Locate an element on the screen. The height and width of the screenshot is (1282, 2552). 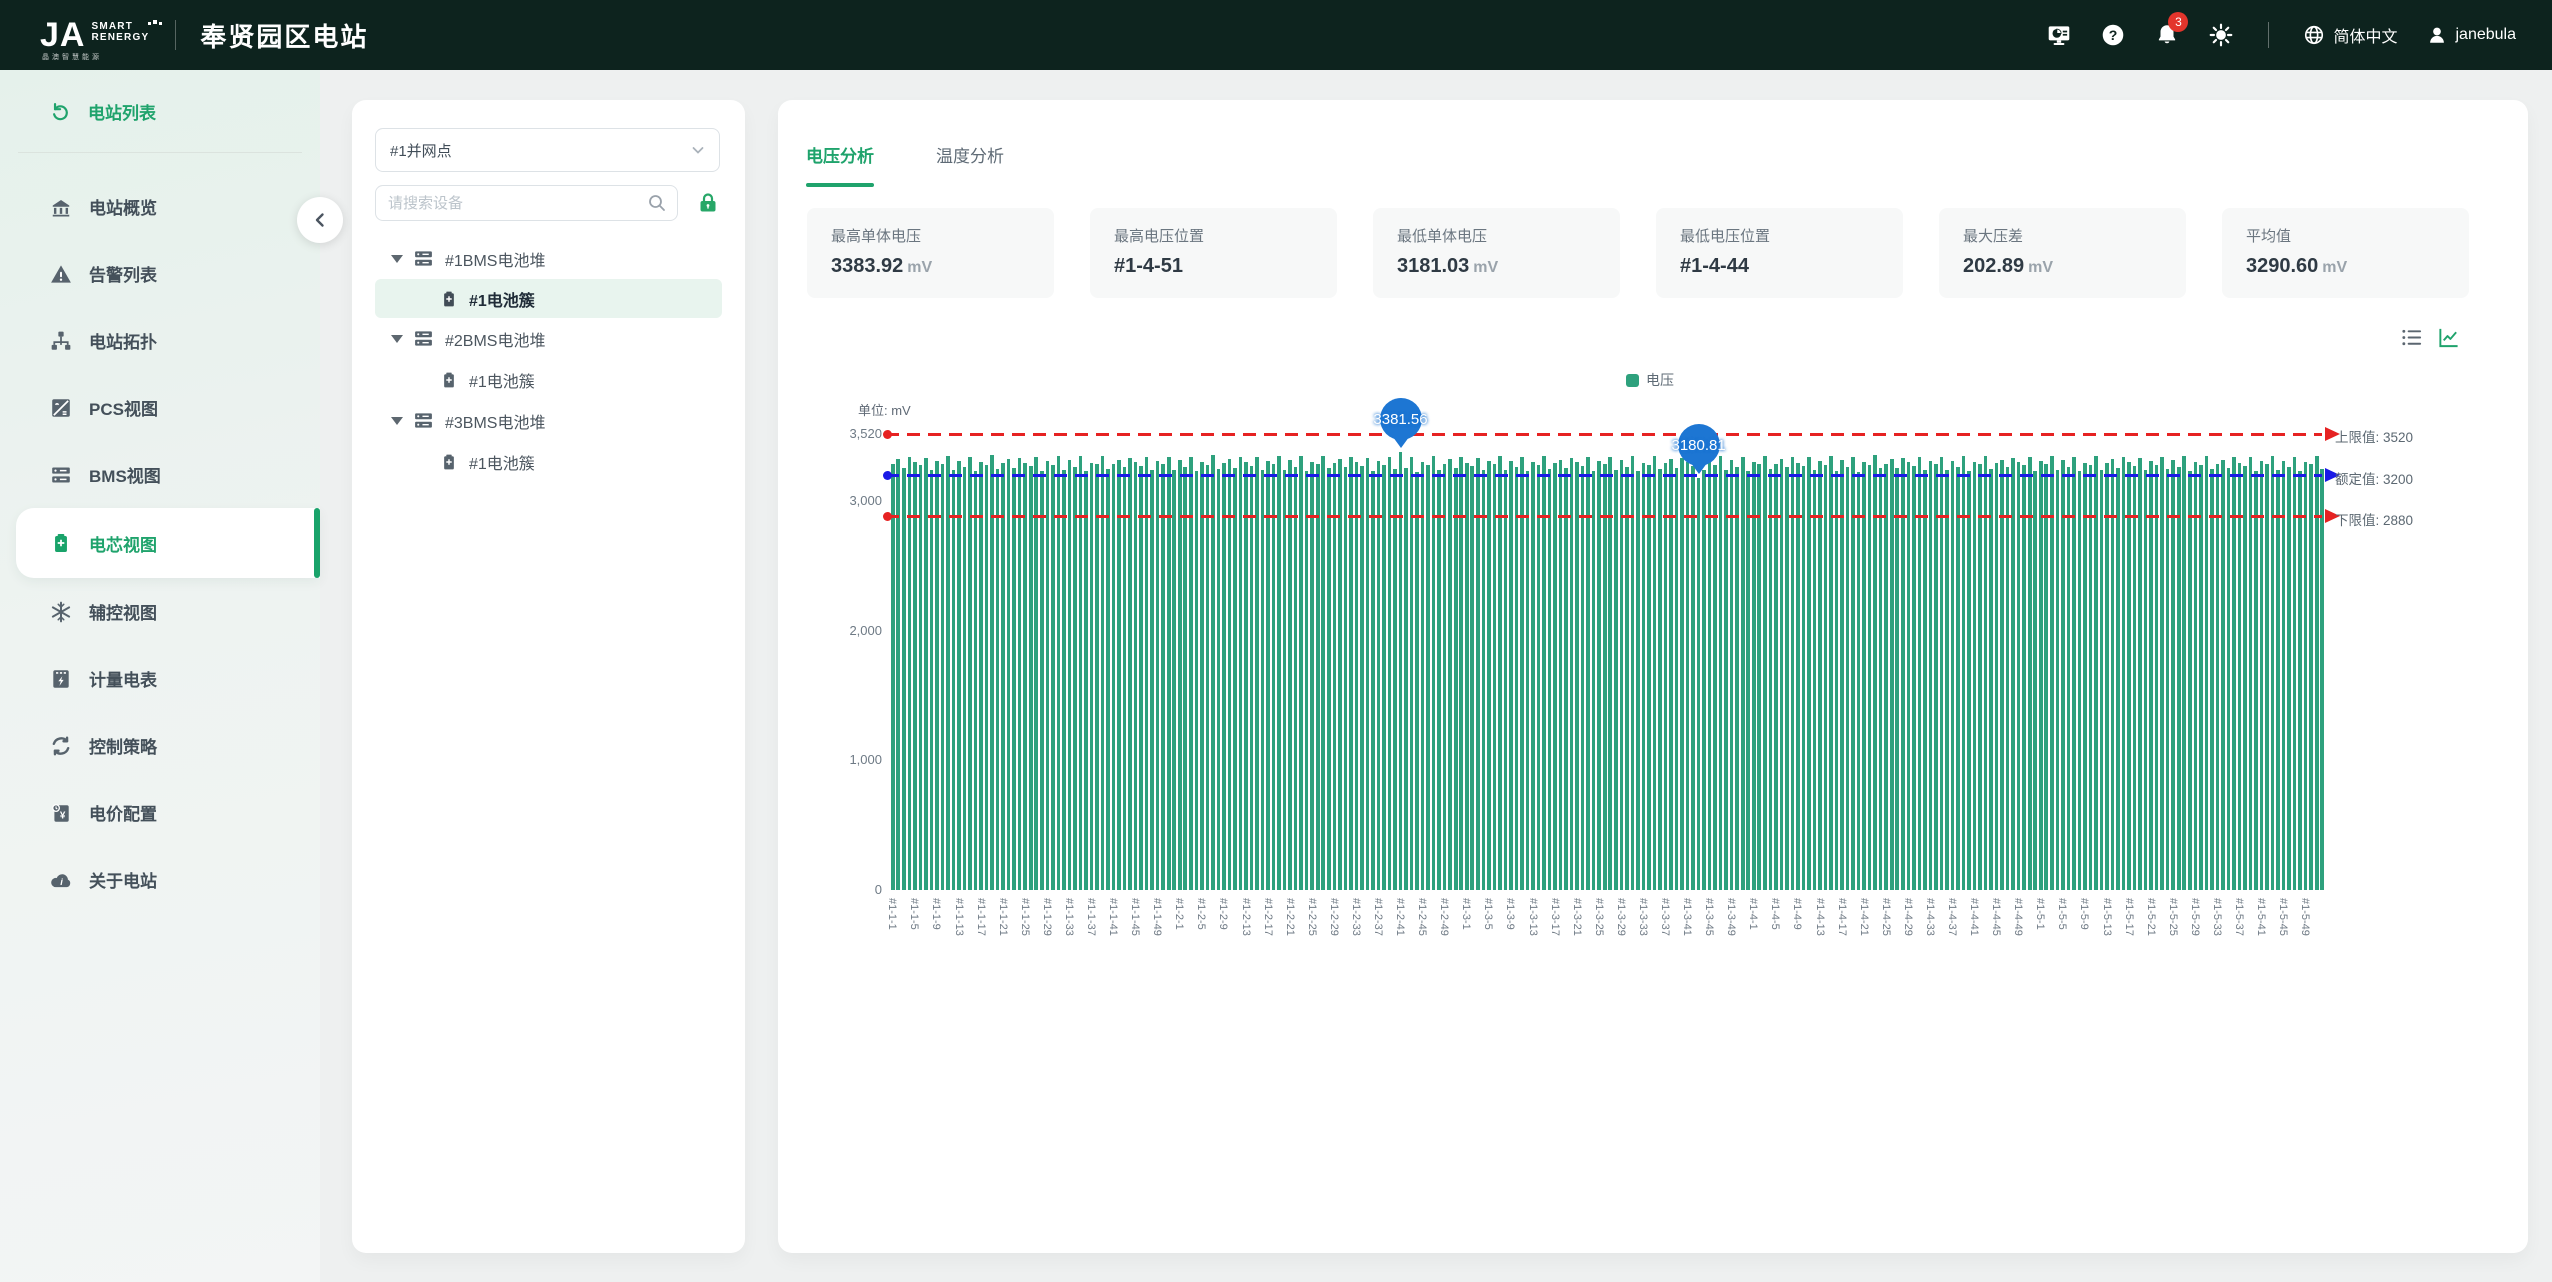
sidebar-item-auxiliary: 辅控视图 is located at coordinates (160, 611).